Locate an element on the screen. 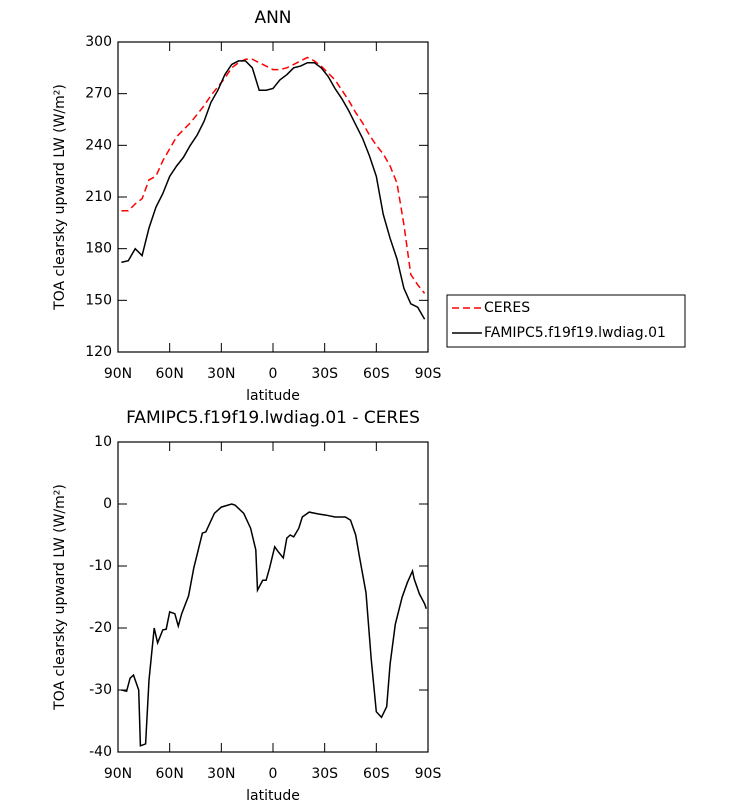 The width and height of the screenshot is (733, 810). y-tick-label: 270 is located at coordinates (98, 94).